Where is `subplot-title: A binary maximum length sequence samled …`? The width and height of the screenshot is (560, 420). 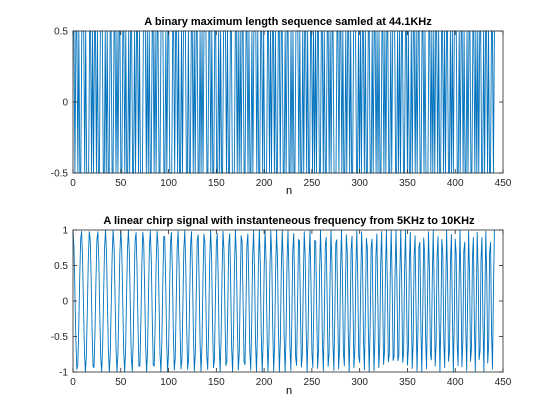 subplot-title: A binary maximum length sequence samled … is located at coordinates (288, 22).